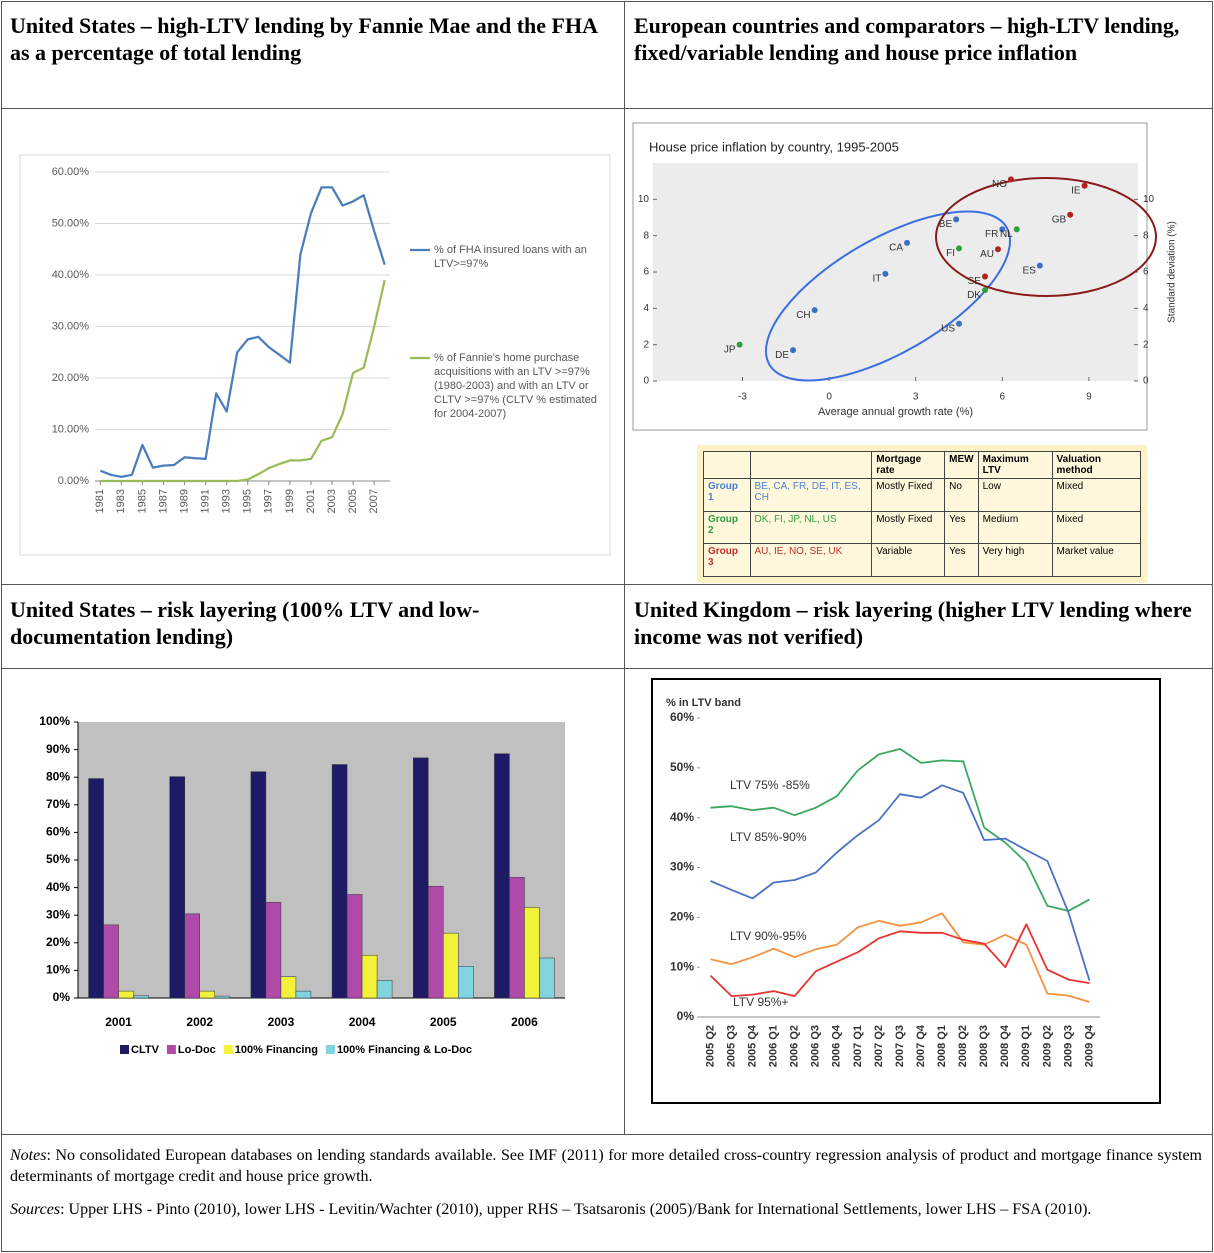 The width and height of the screenshot is (1214, 1253). I want to click on group-ellipse, so click(888, 296).